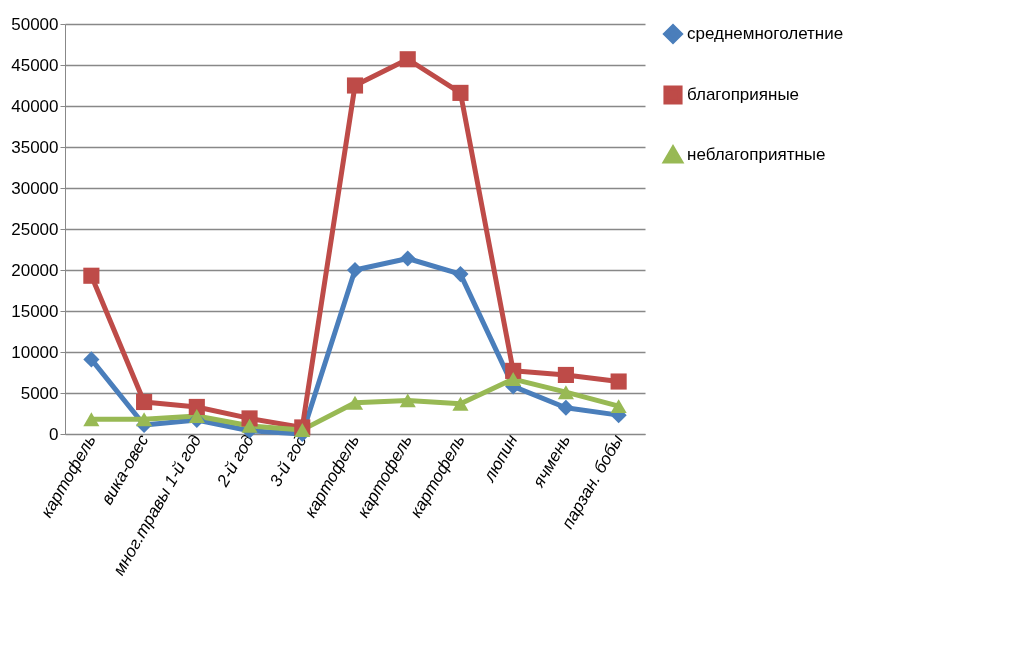 This screenshot has height=666, width=1015. What do you see at coordinates (35, 229) in the screenshot?
I see `y-tick-label: 25000` at bounding box center [35, 229].